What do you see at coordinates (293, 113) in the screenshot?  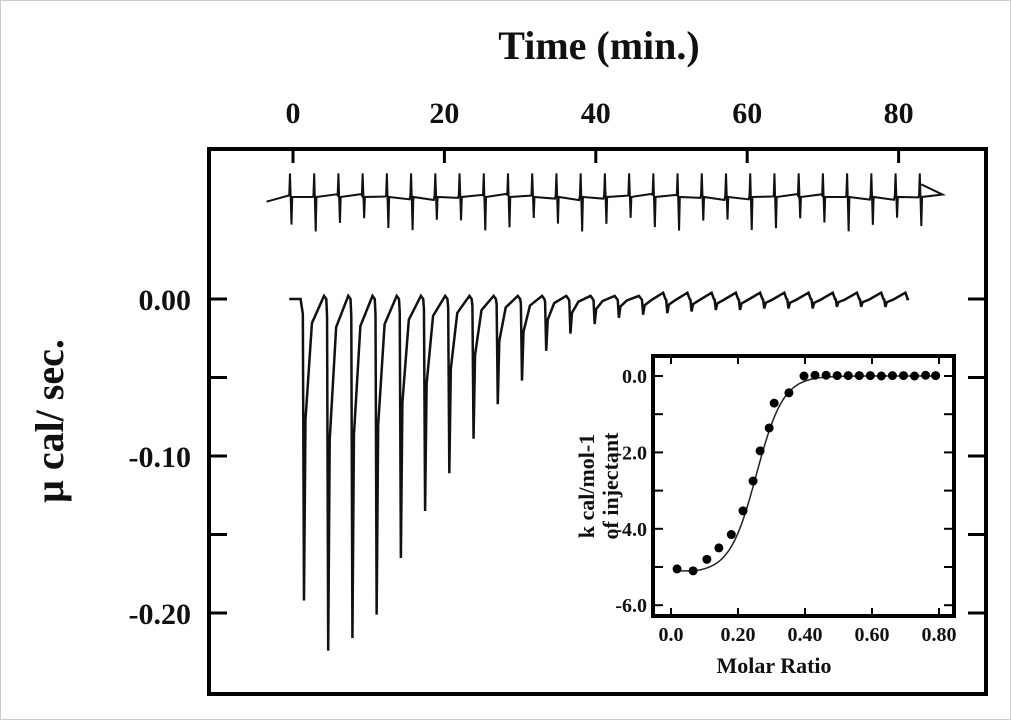 I see `x-tick-label: 0` at bounding box center [293, 113].